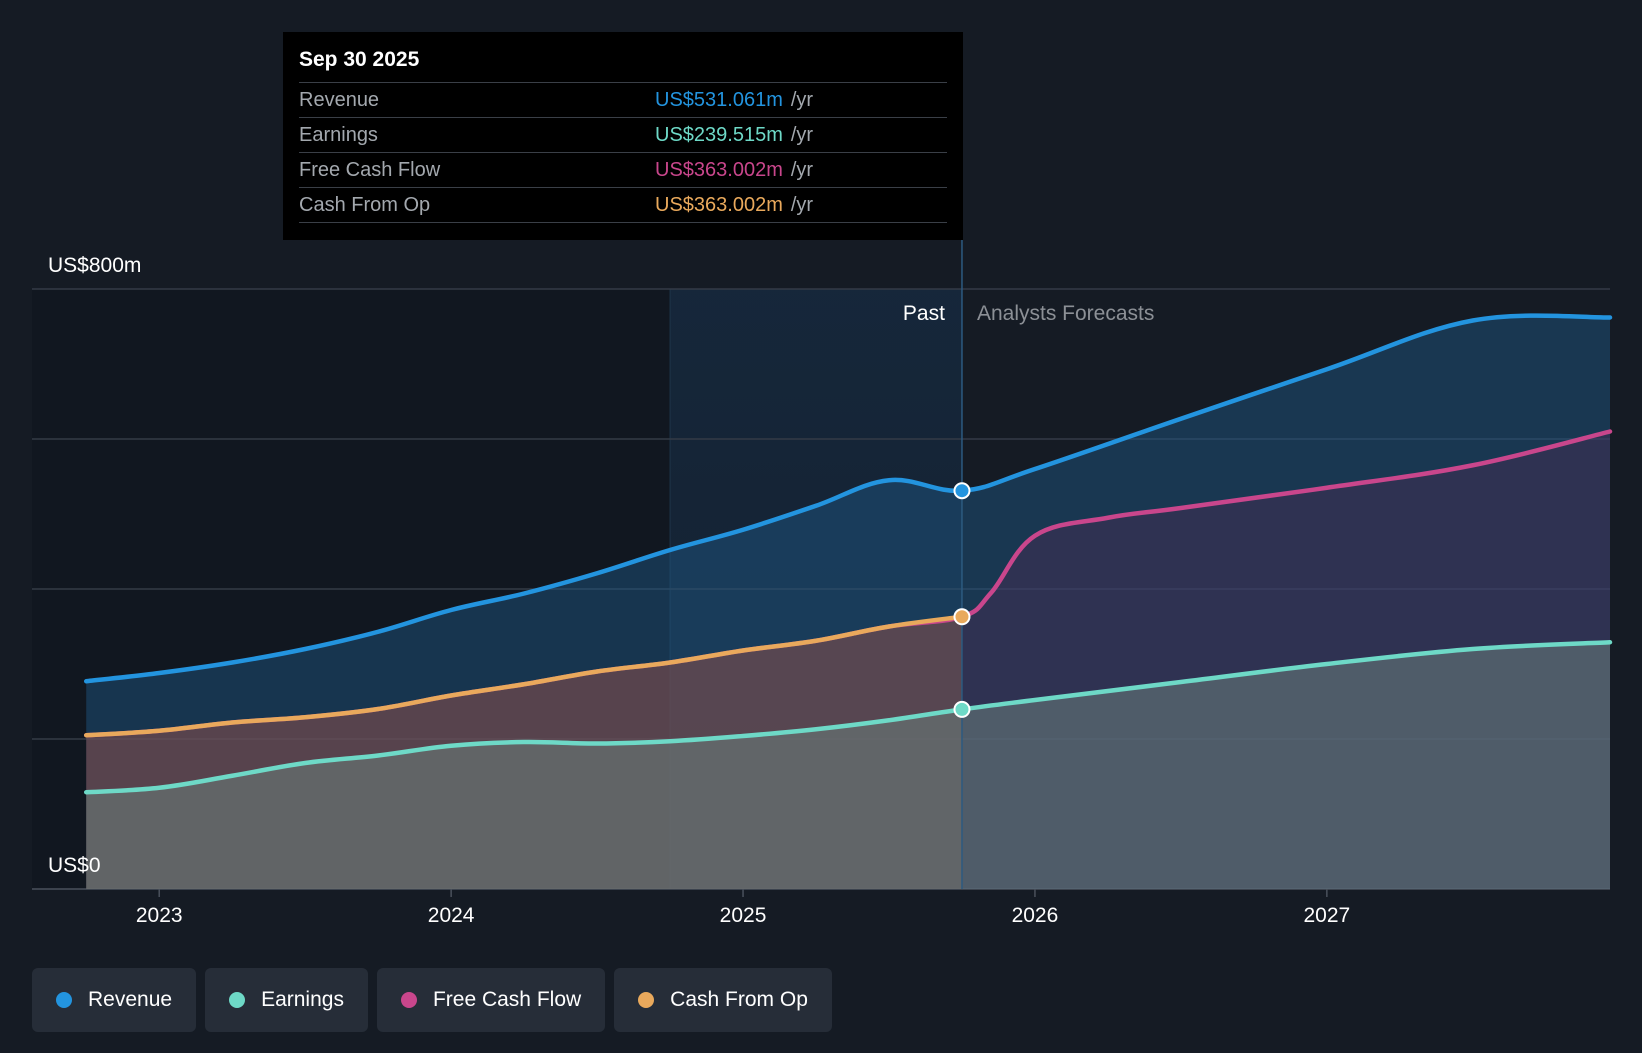  What do you see at coordinates (507, 999) in the screenshot?
I see `legend-label: Free Cash Flow` at bounding box center [507, 999].